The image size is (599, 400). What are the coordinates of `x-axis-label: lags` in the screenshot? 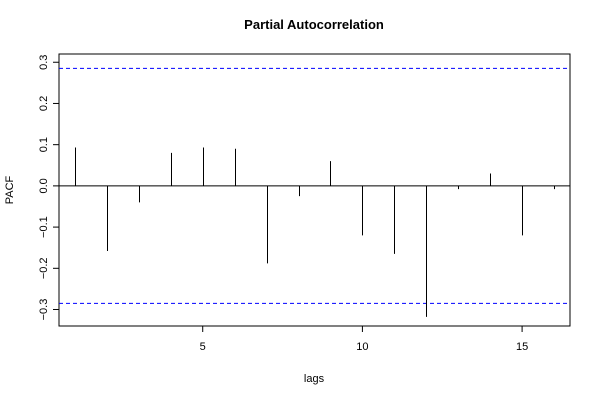 It's located at (314, 379).